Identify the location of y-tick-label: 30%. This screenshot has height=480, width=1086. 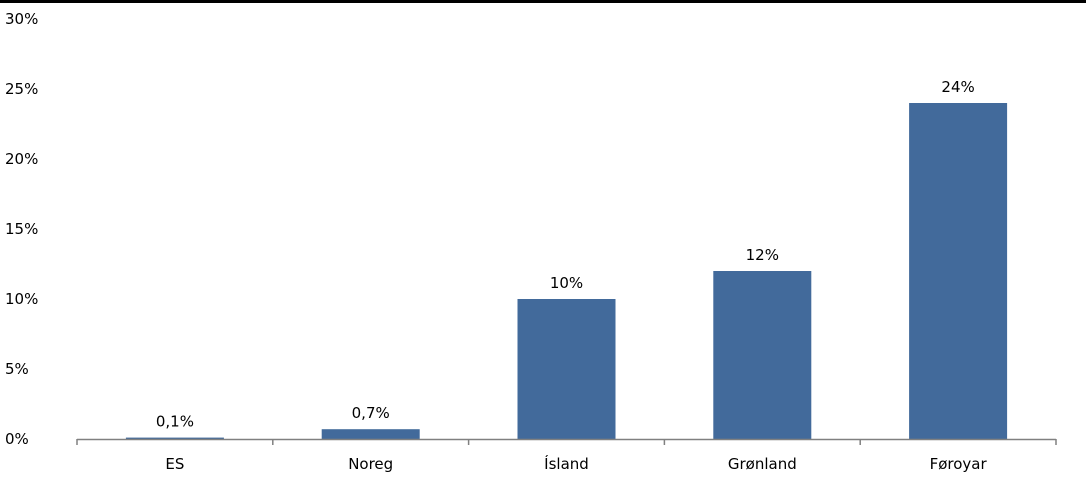
(21, 19).